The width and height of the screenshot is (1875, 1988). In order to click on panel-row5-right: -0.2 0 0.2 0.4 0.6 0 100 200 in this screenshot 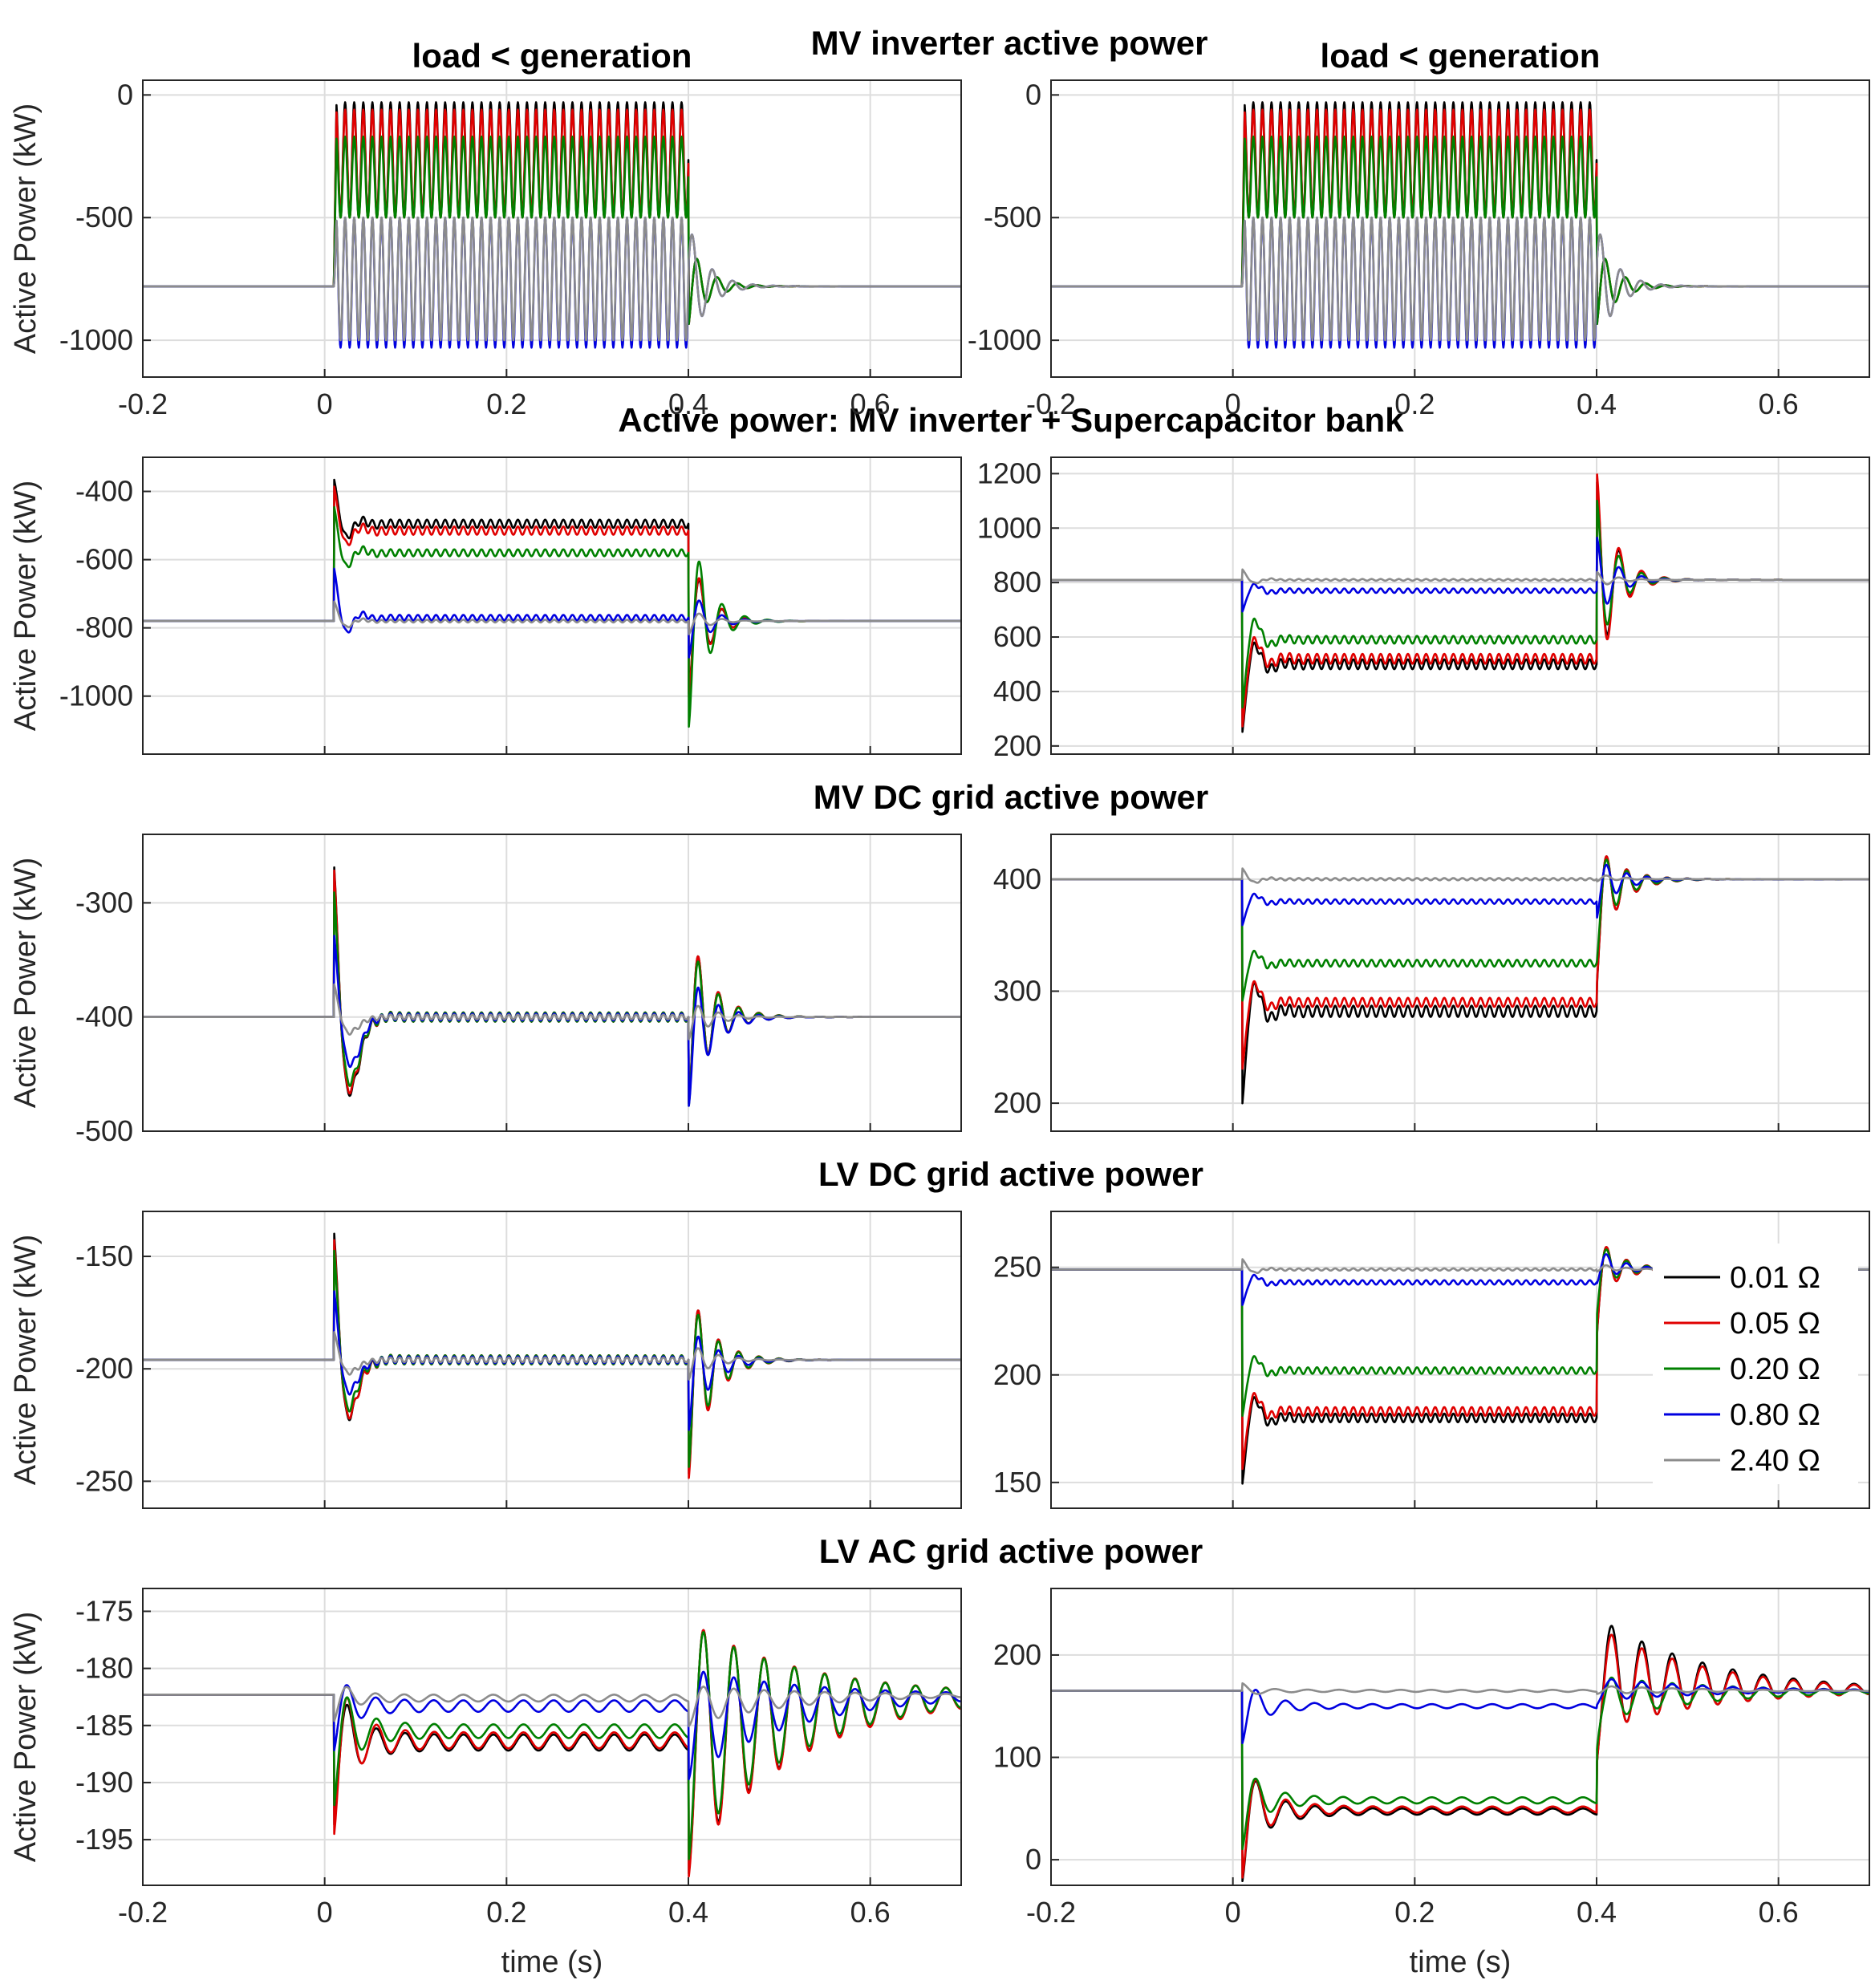, I will do `click(1431, 1758)`.